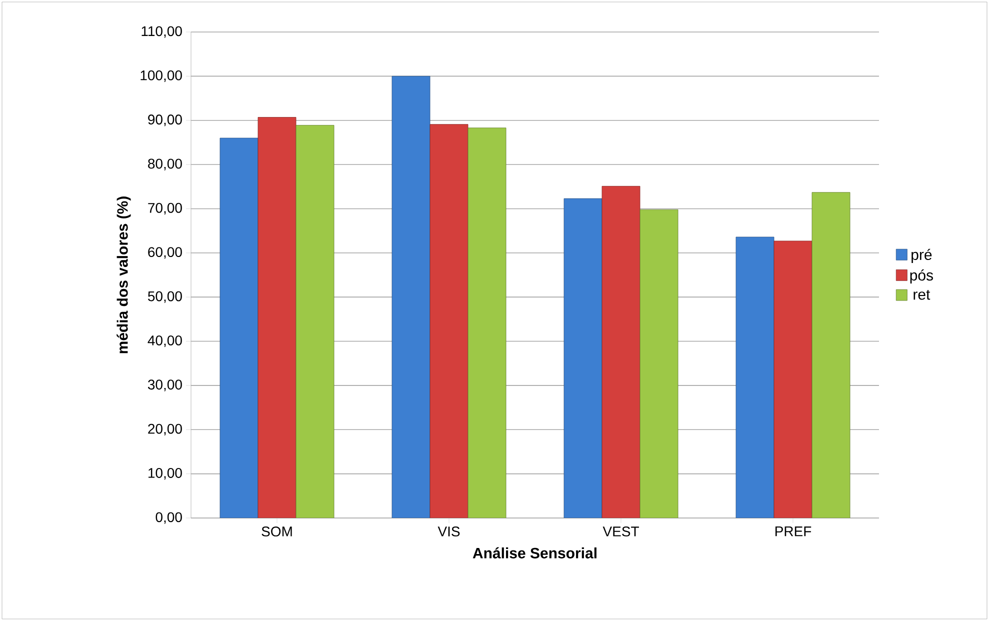 Image resolution: width=989 pixels, height=621 pixels. I want to click on y-tick-label: 30,00, so click(165, 386).